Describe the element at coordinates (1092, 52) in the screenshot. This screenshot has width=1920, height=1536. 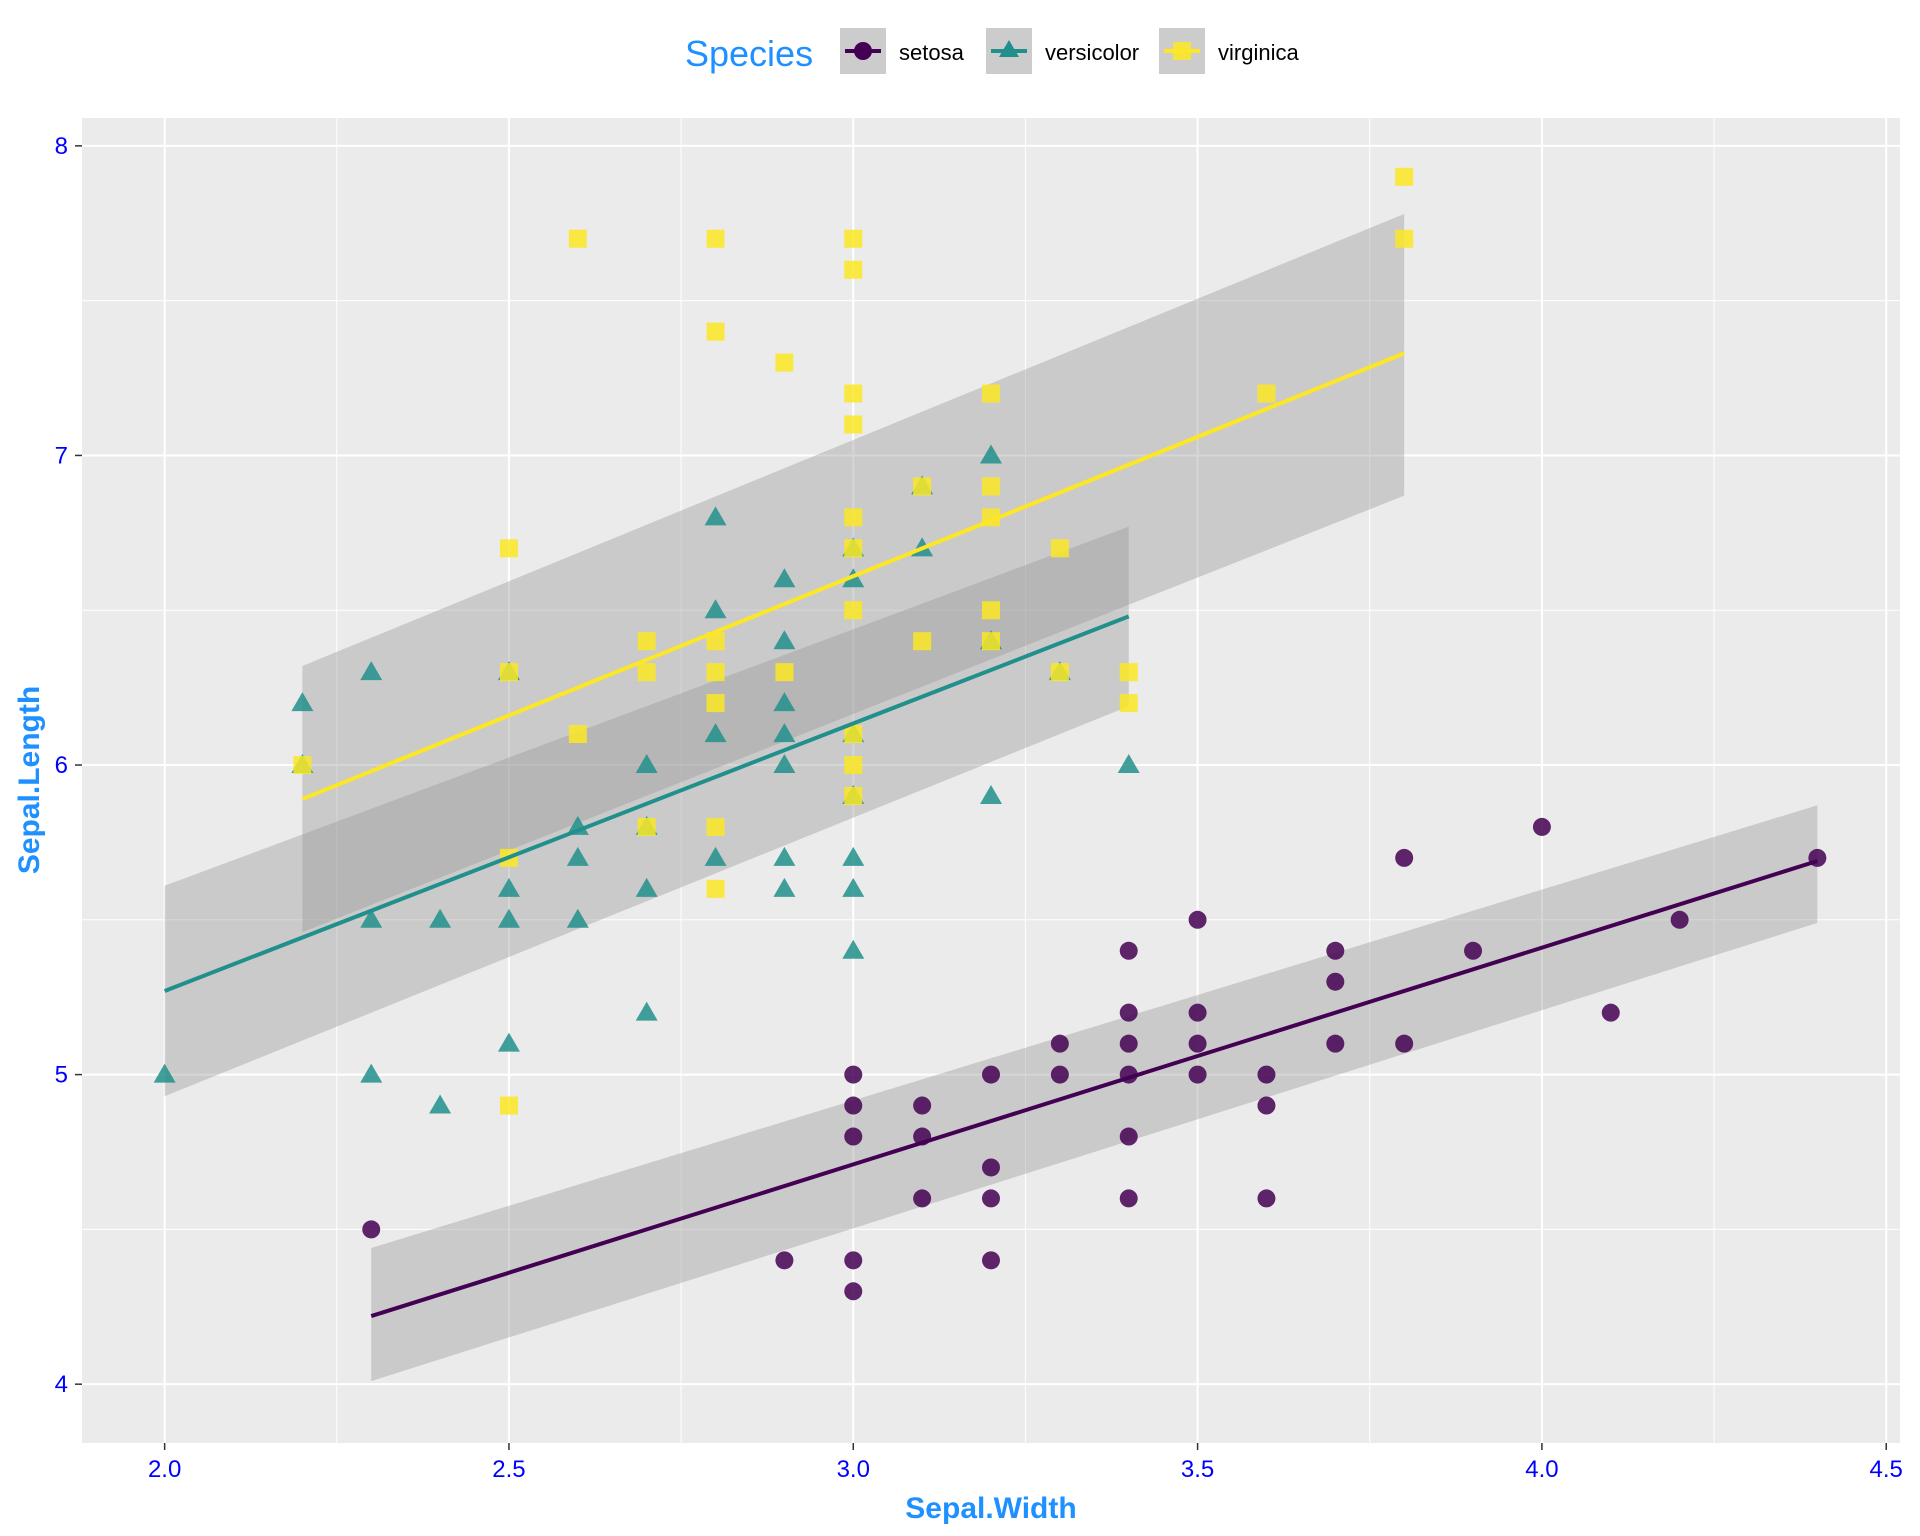
I see `legend-label-versicolor: versicolor` at that location.